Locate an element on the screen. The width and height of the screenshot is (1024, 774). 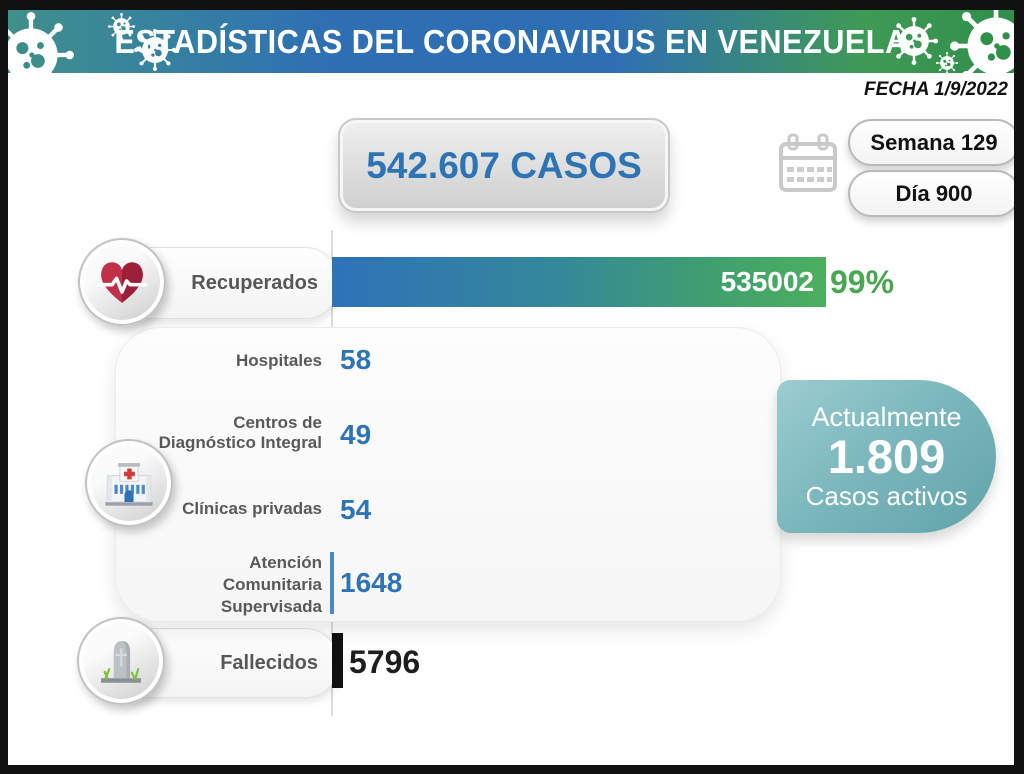
facilities-icon-circle is located at coordinates (129, 483).